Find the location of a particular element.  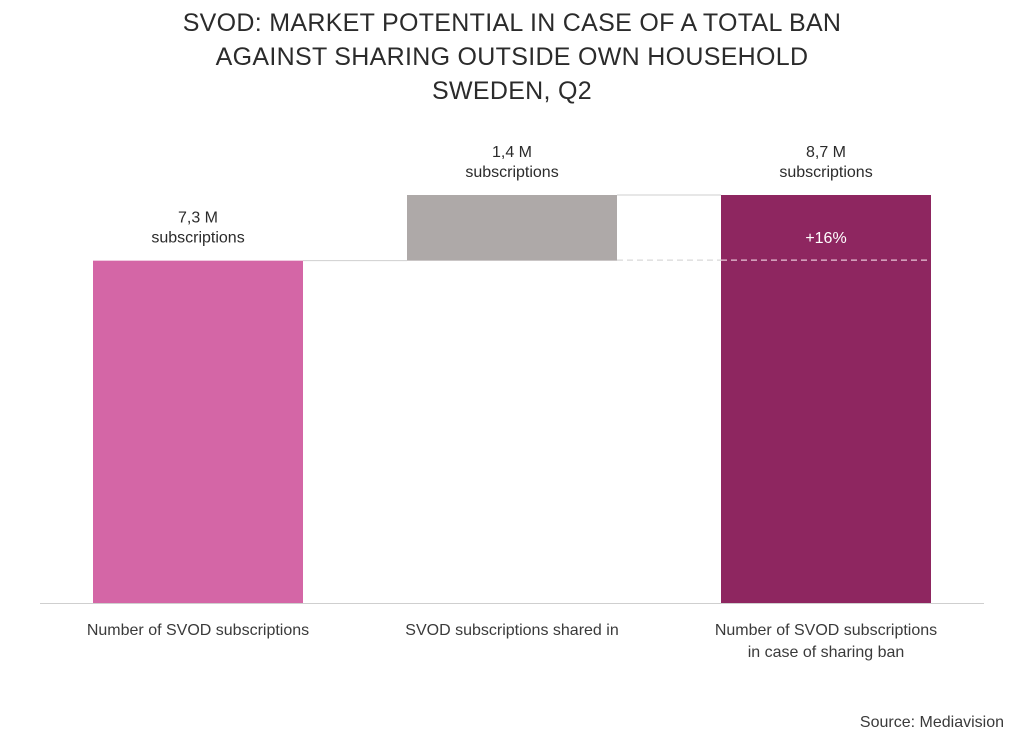

bar-current-subscriptions is located at coordinates (198, 431).